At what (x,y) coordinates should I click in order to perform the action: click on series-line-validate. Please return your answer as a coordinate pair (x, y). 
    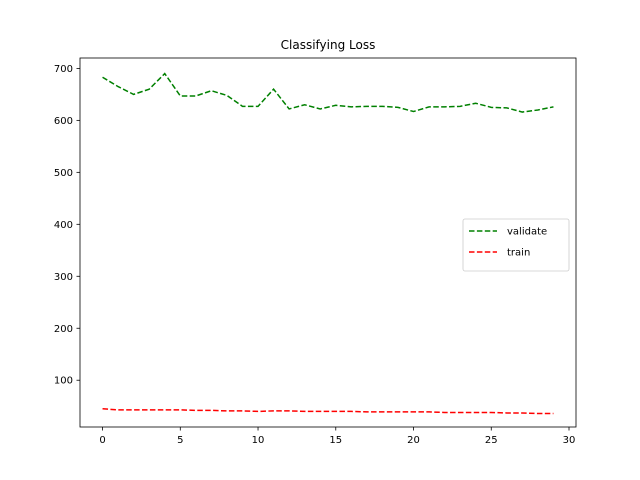
    Looking at the image, I should click on (328, 92).